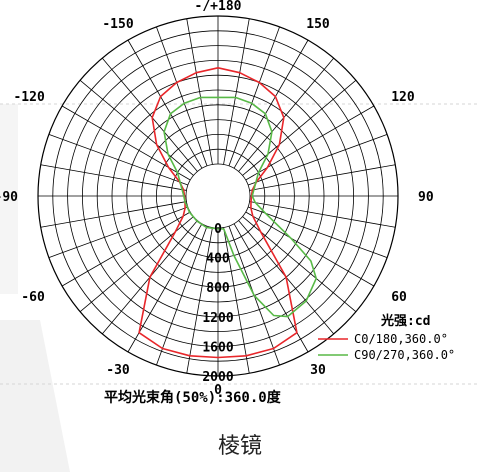  I want to click on angle-label: 0, so click(218, 390).